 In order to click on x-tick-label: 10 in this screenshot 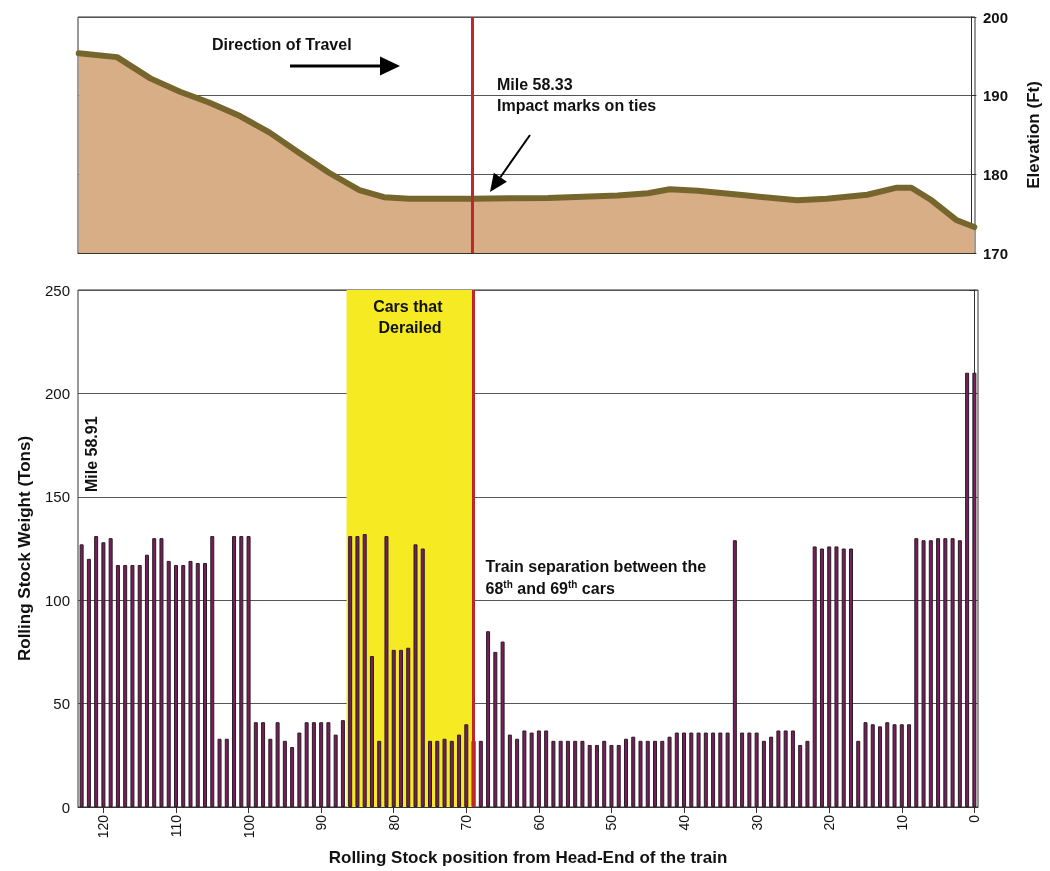, I will do `click(901, 822)`.